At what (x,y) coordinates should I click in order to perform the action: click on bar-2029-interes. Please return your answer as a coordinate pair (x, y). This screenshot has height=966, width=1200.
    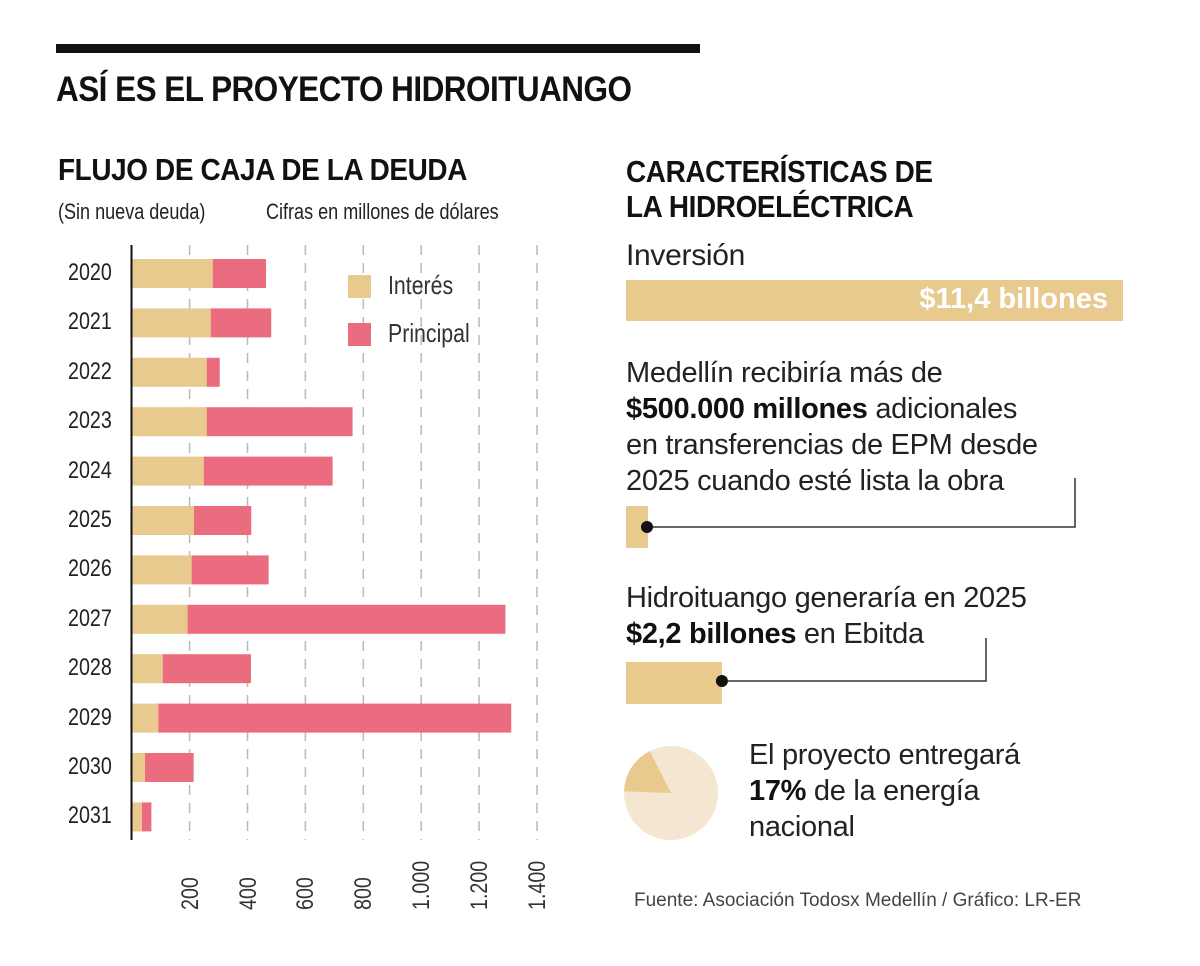
    Looking at the image, I should click on (145, 718).